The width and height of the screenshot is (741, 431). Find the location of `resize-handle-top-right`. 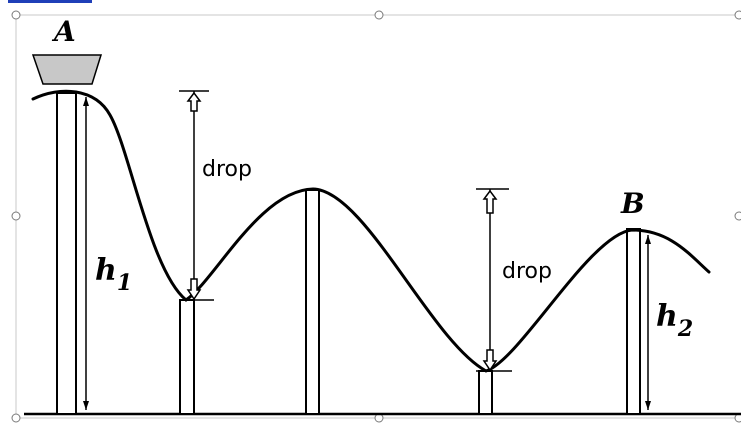

resize-handle-top-right is located at coordinates (737, 15).